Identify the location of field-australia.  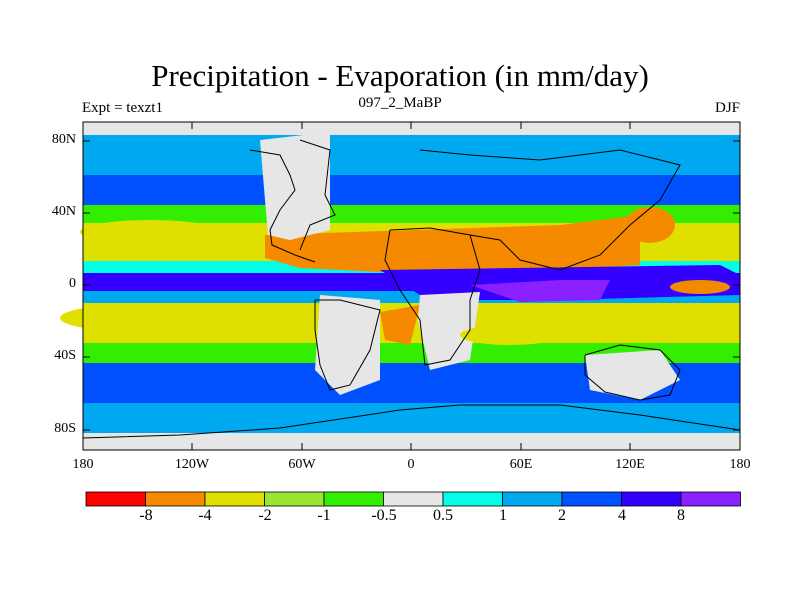
(632, 375).